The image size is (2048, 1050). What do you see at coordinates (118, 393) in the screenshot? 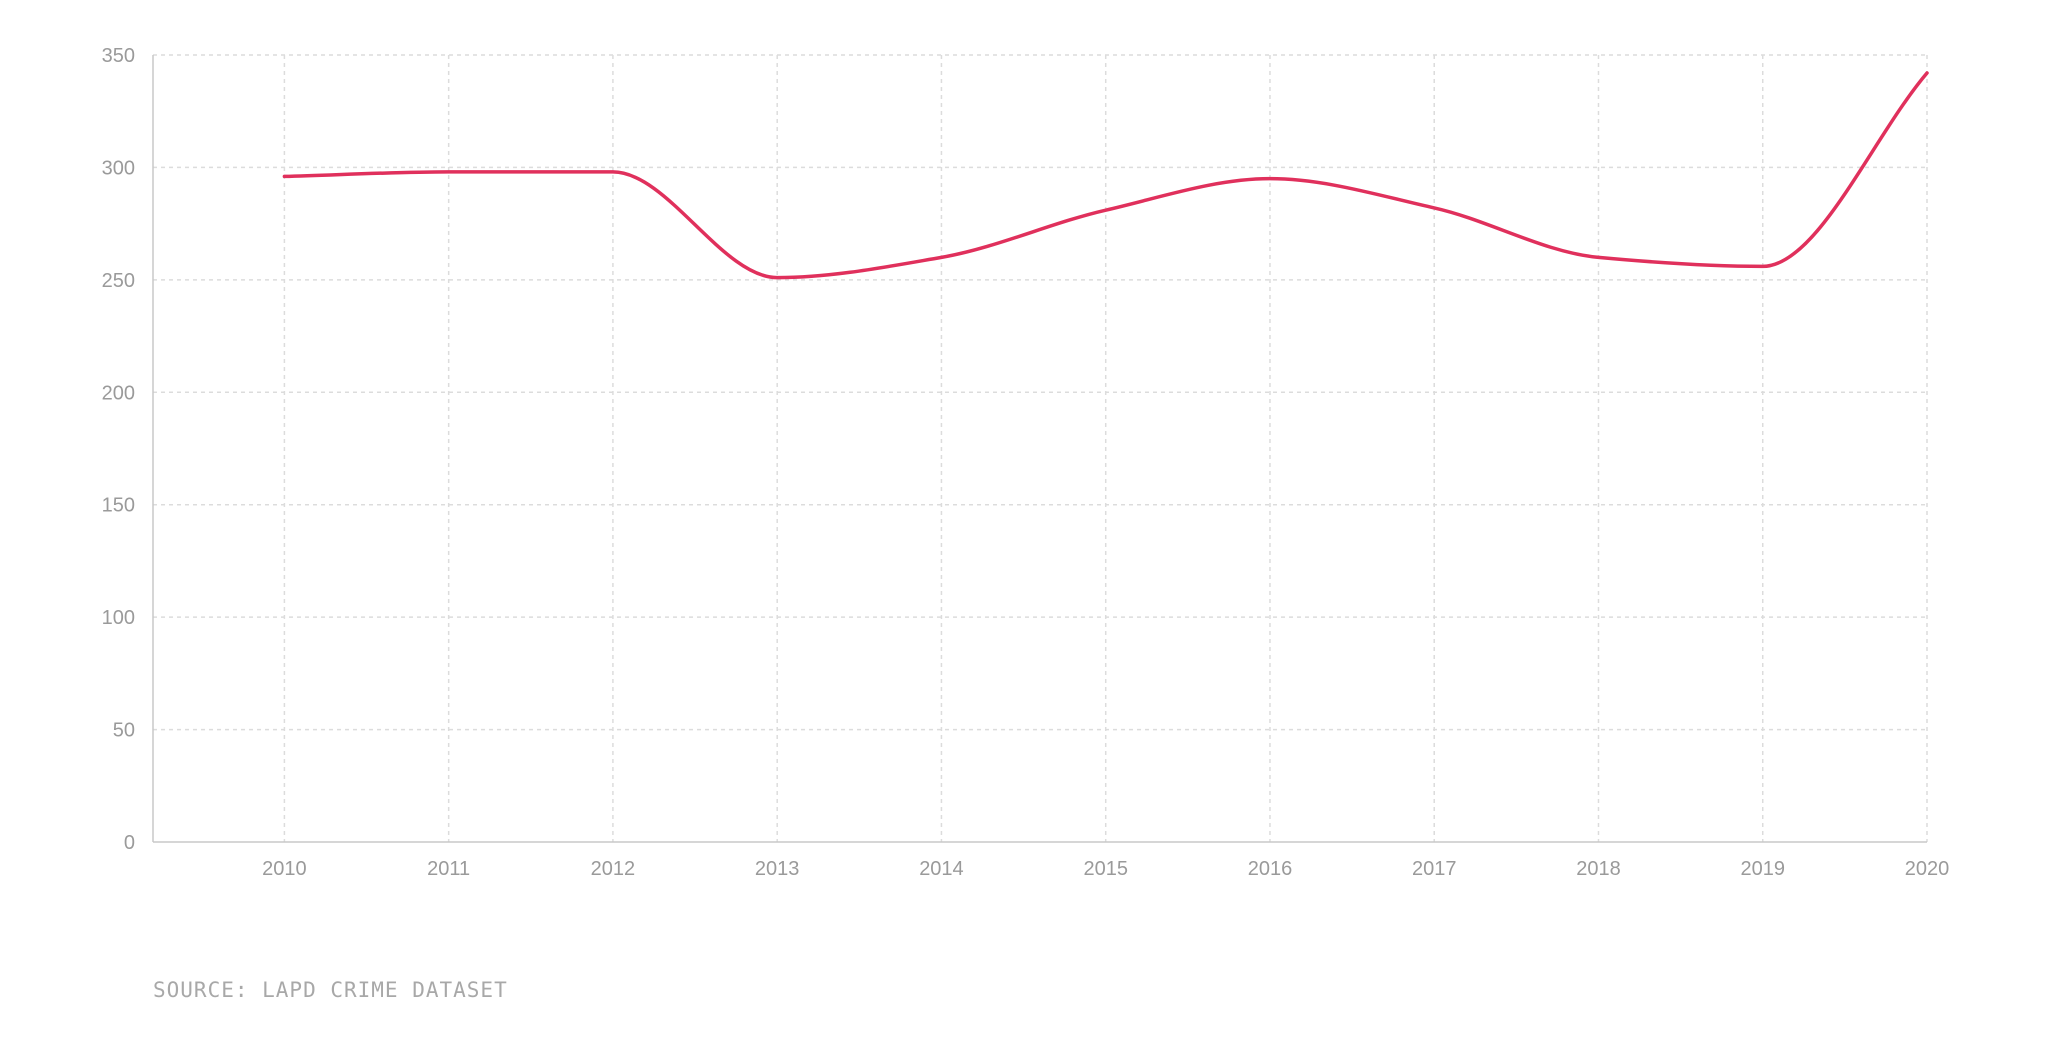
I see `y-tick-label-200: 200` at bounding box center [118, 393].